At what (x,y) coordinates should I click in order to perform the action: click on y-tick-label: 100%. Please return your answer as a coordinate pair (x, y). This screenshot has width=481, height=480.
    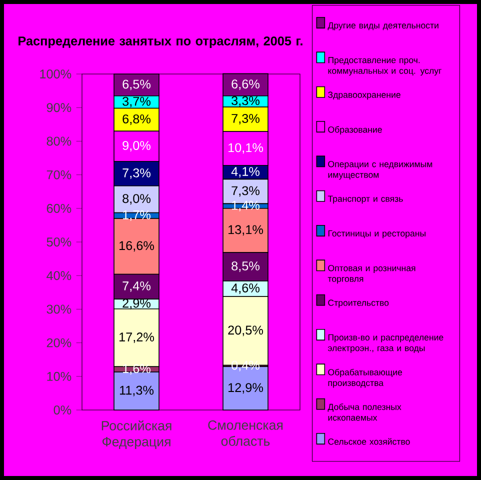
    Looking at the image, I should click on (56, 74).